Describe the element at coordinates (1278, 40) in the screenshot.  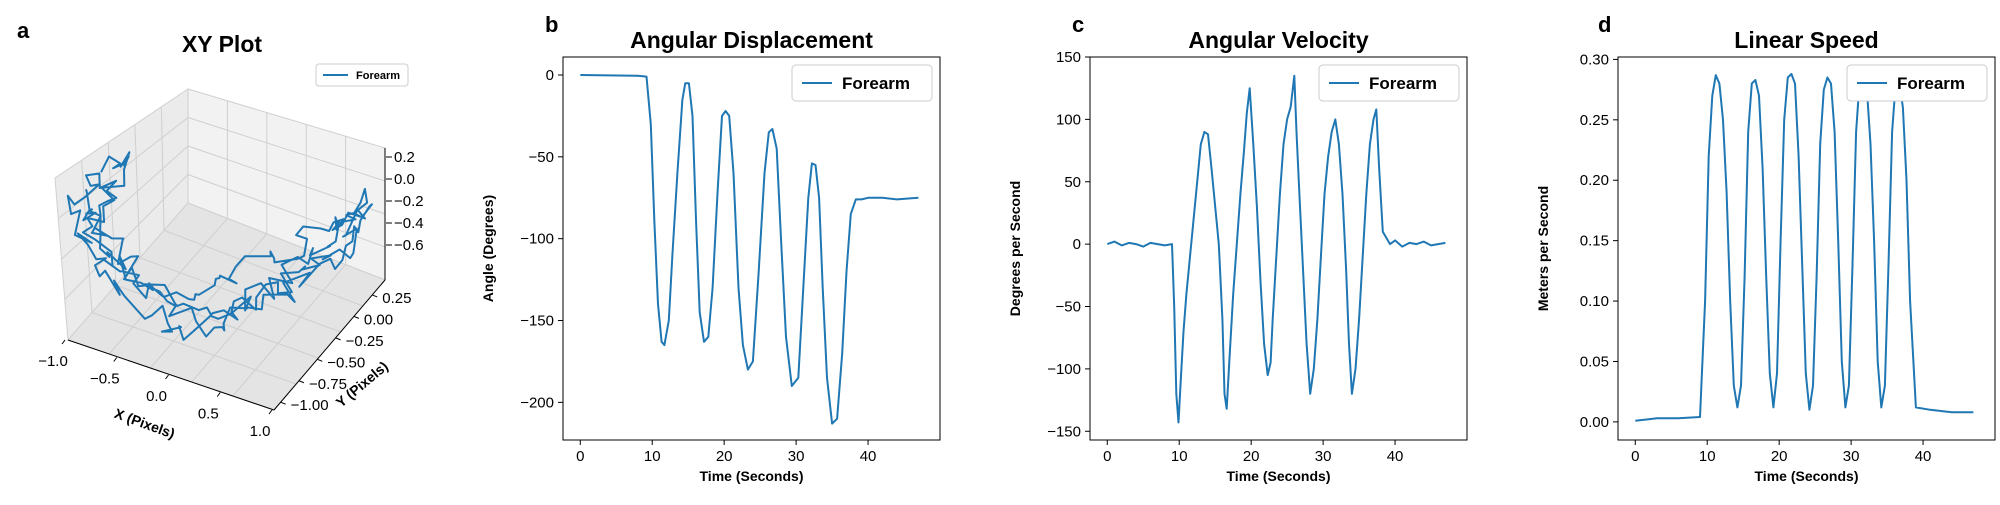
I see `chart-title: Angular Velocity` at that location.